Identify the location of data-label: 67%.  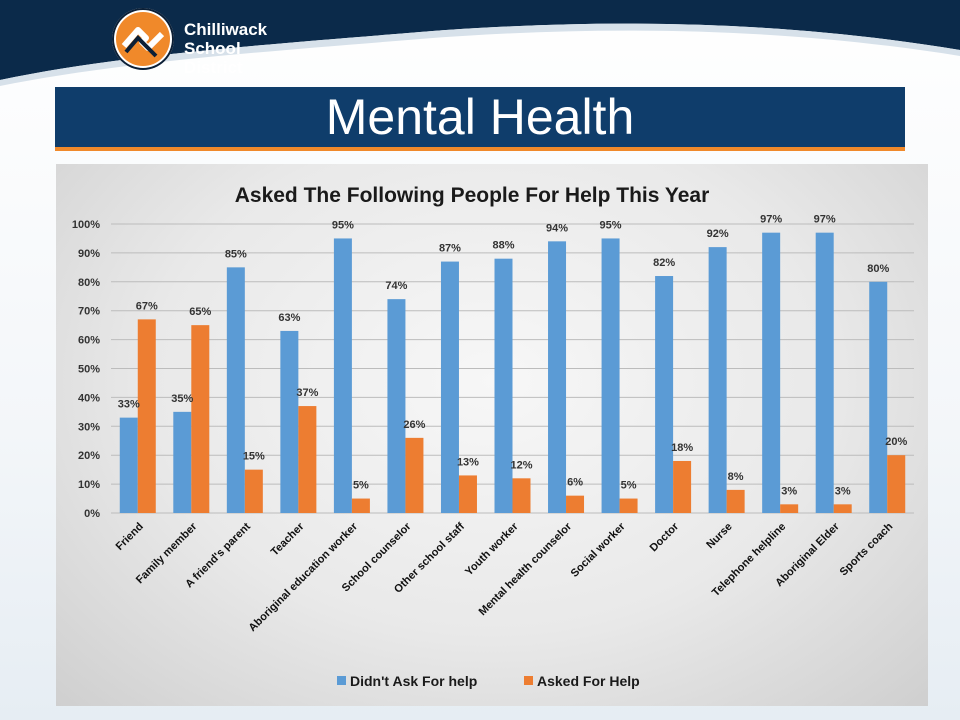
(147, 306).